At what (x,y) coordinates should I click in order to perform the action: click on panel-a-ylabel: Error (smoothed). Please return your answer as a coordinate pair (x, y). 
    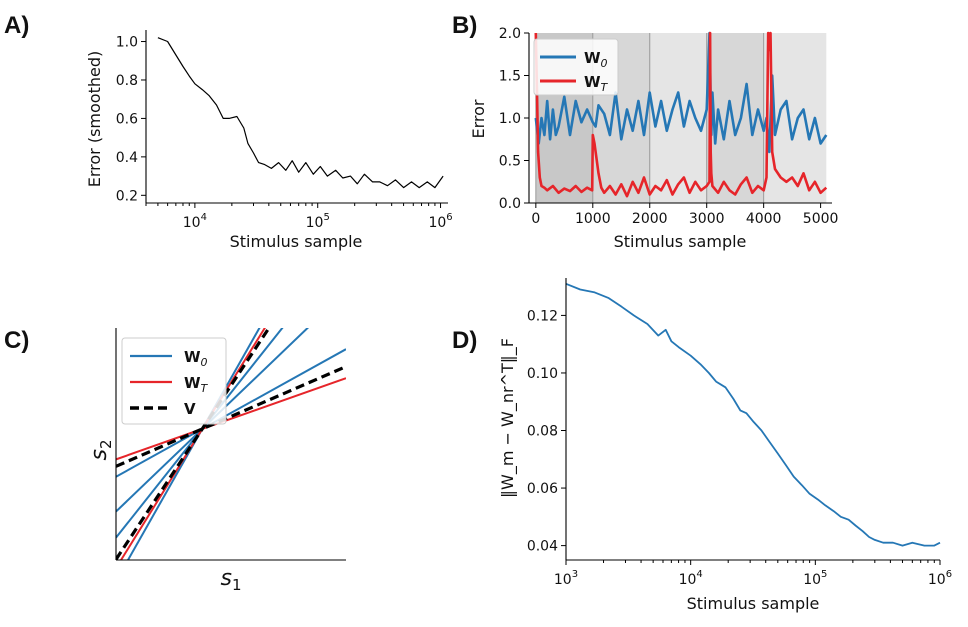
    Looking at the image, I should click on (94, 119).